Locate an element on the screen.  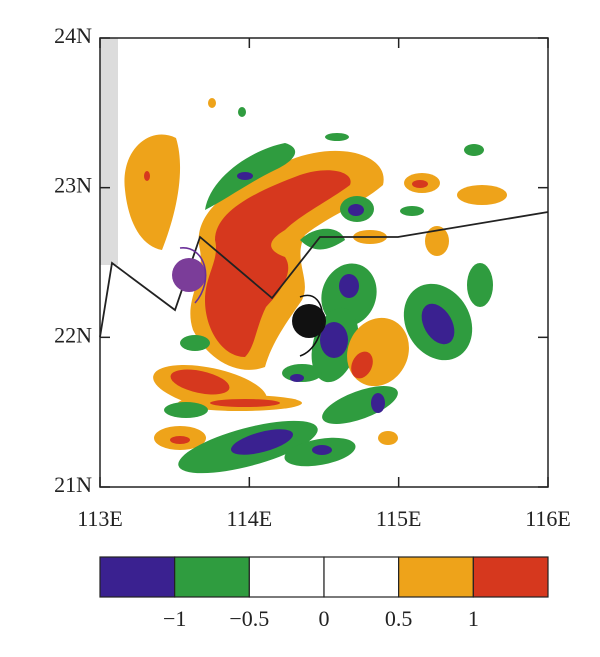
x-tick-label: 113E is located at coordinates (100, 518).